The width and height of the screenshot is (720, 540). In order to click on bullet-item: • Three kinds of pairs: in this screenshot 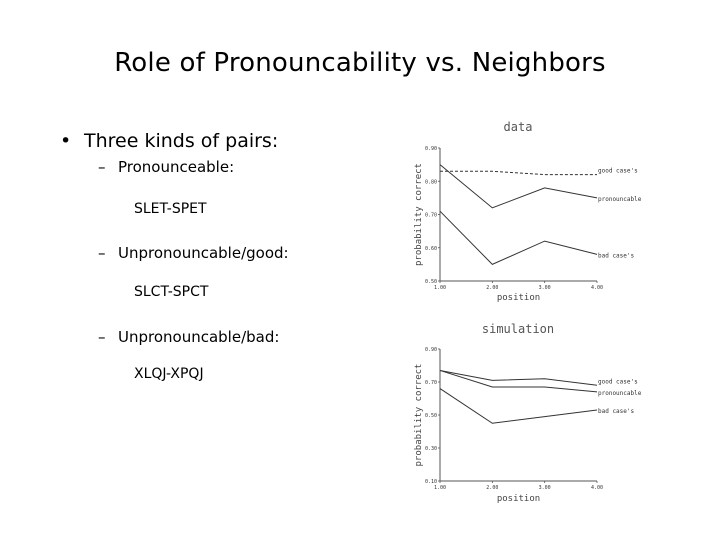, I will do `click(169, 141)`.